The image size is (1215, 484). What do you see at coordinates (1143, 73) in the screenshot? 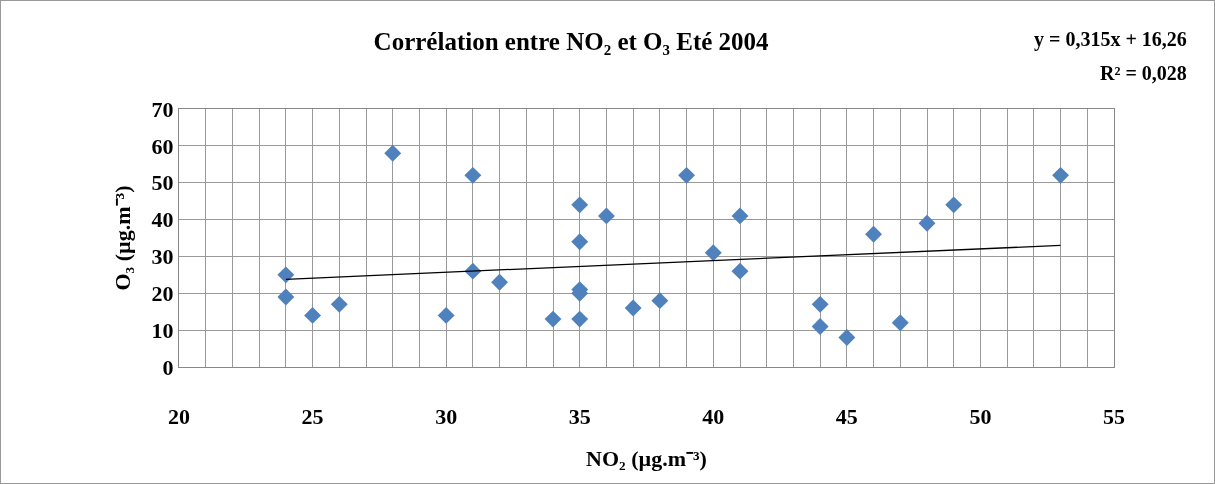
I see `text: R² = 0,028` at bounding box center [1143, 73].